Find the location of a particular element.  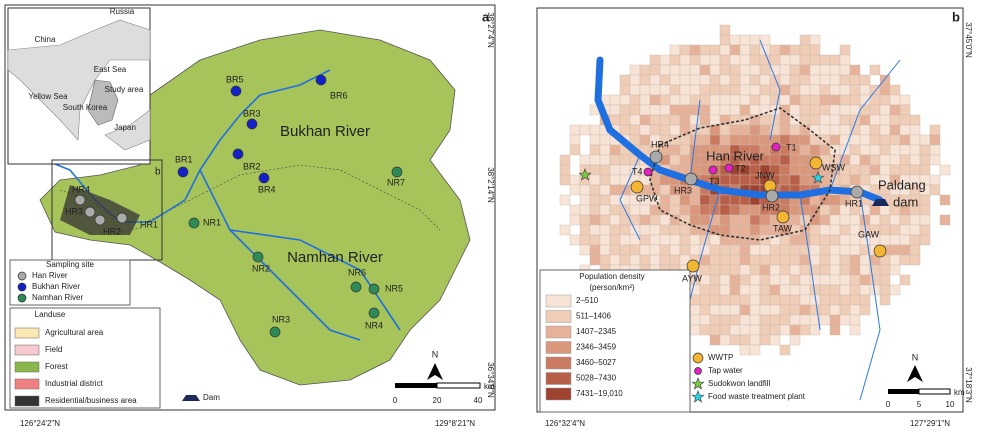

site-label: NR2 is located at coordinates (261, 268).